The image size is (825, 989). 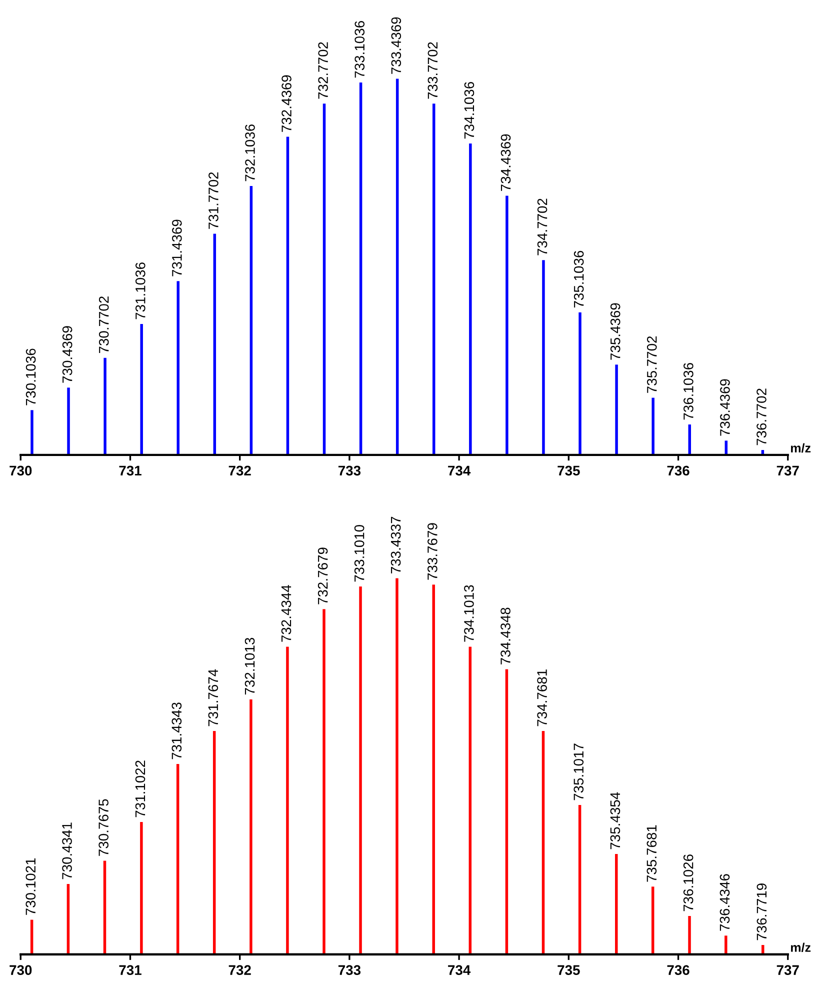 What do you see at coordinates (213, 697) in the screenshot?
I see `annotation: 731.7674` at bounding box center [213, 697].